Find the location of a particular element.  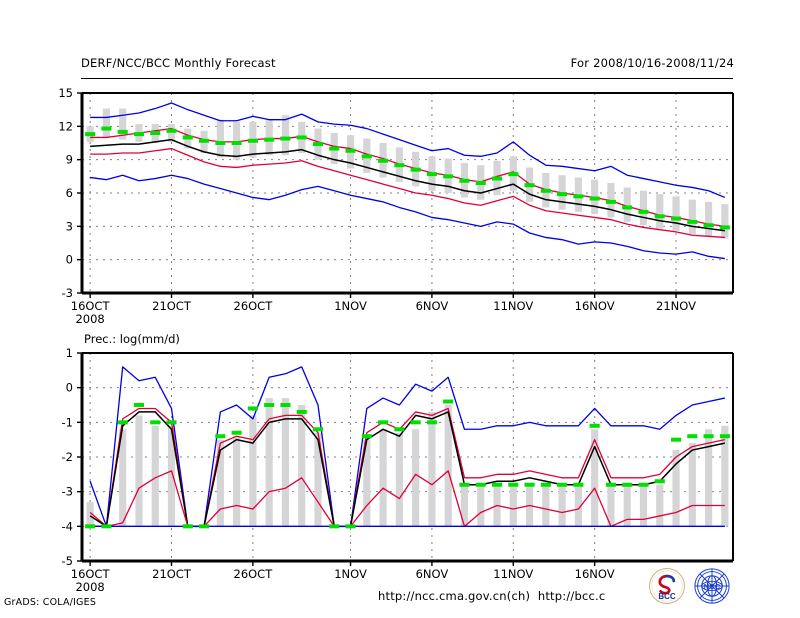

y-tick-label: -1 is located at coordinates (67, 422).